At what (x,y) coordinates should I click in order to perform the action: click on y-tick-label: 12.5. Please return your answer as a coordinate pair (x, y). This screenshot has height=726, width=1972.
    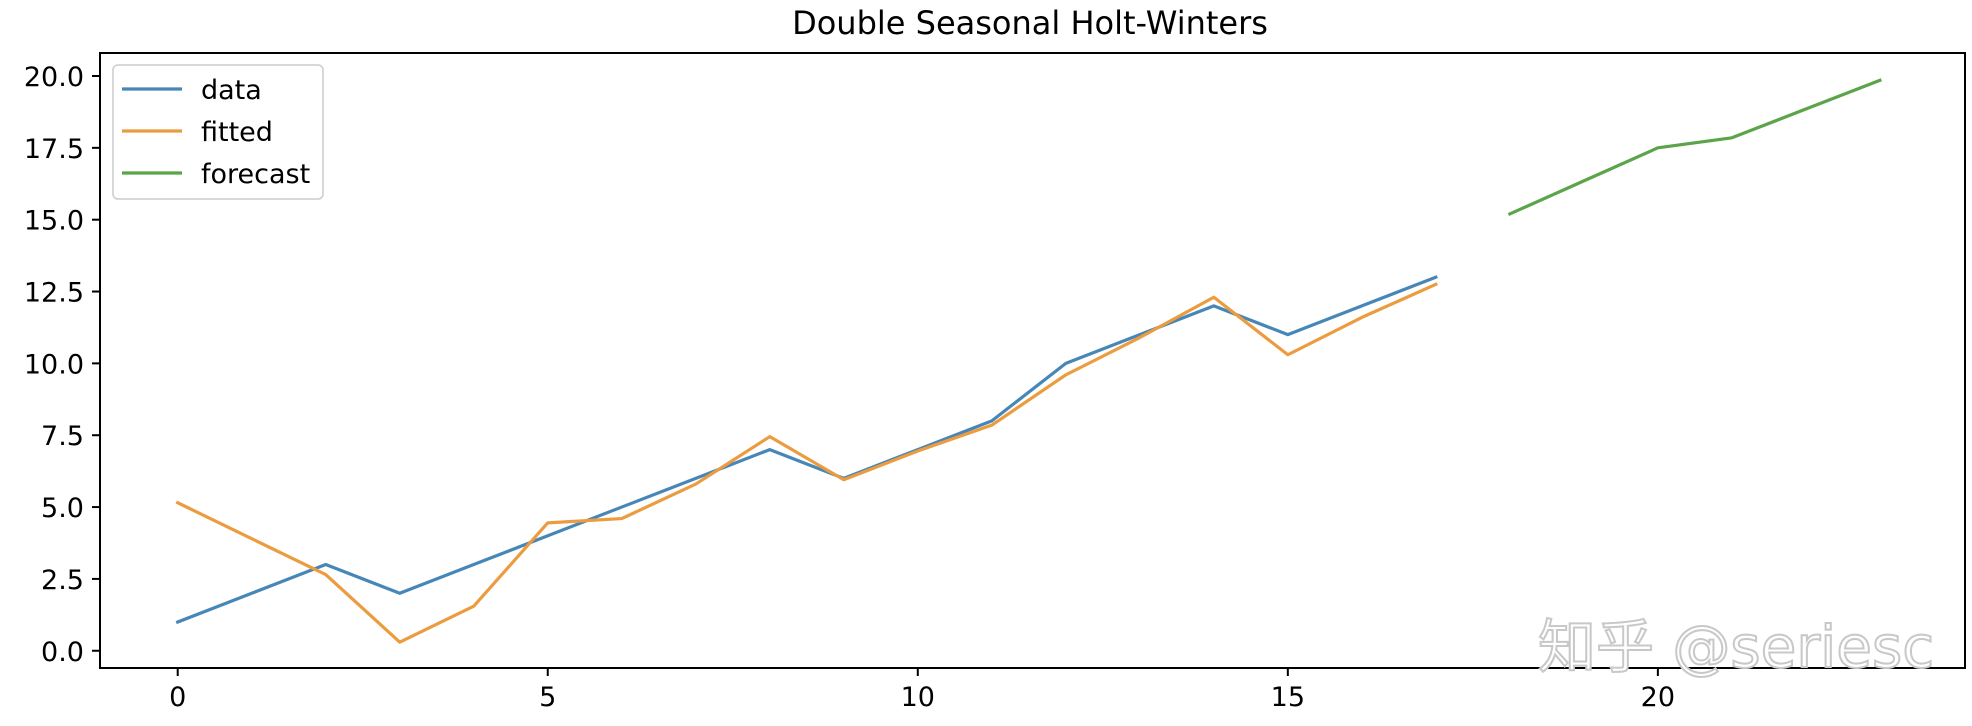
    Looking at the image, I should click on (54, 293).